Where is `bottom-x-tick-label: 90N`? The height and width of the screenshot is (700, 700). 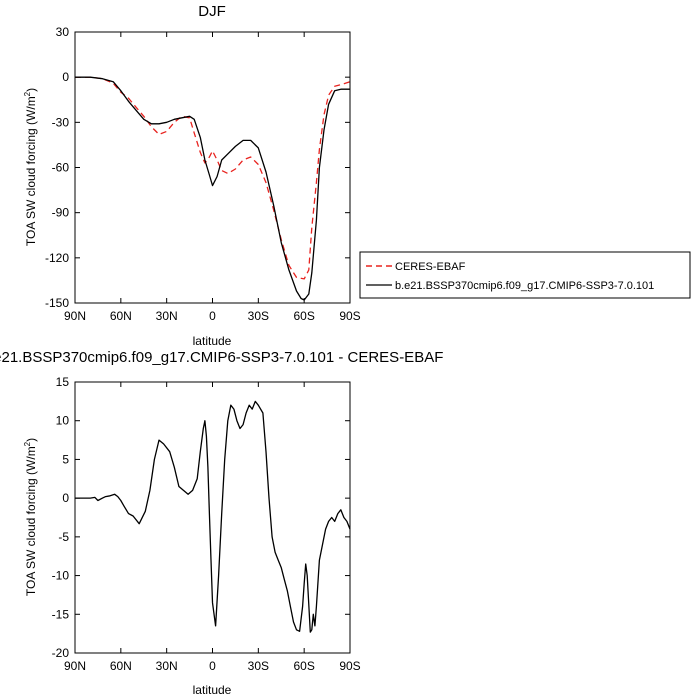
bottom-x-tick-label: 90N is located at coordinates (75, 666).